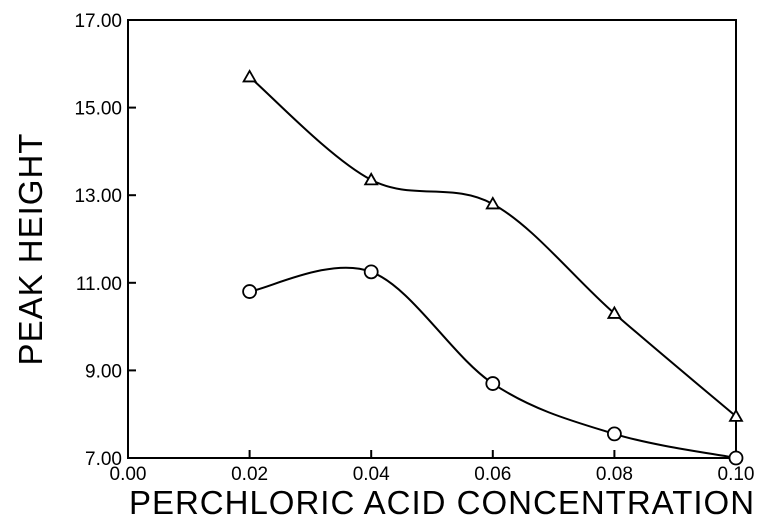 The height and width of the screenshot is (526, 783). Describe the element at coordinates (492, 474) in the screenshot. I see `x-tick-label: 0.06` at that location.